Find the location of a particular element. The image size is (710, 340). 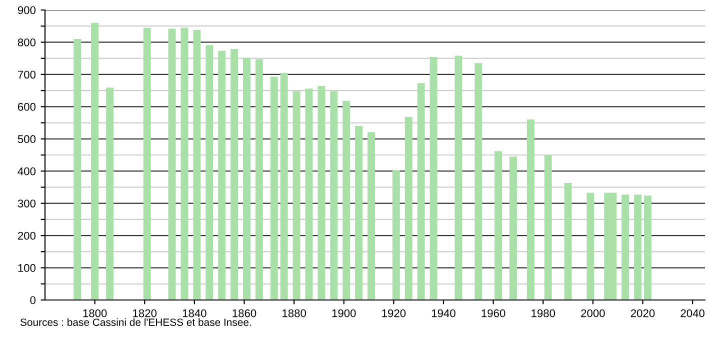

x-tick-label: 1960 is located at coordinates (494, 313).